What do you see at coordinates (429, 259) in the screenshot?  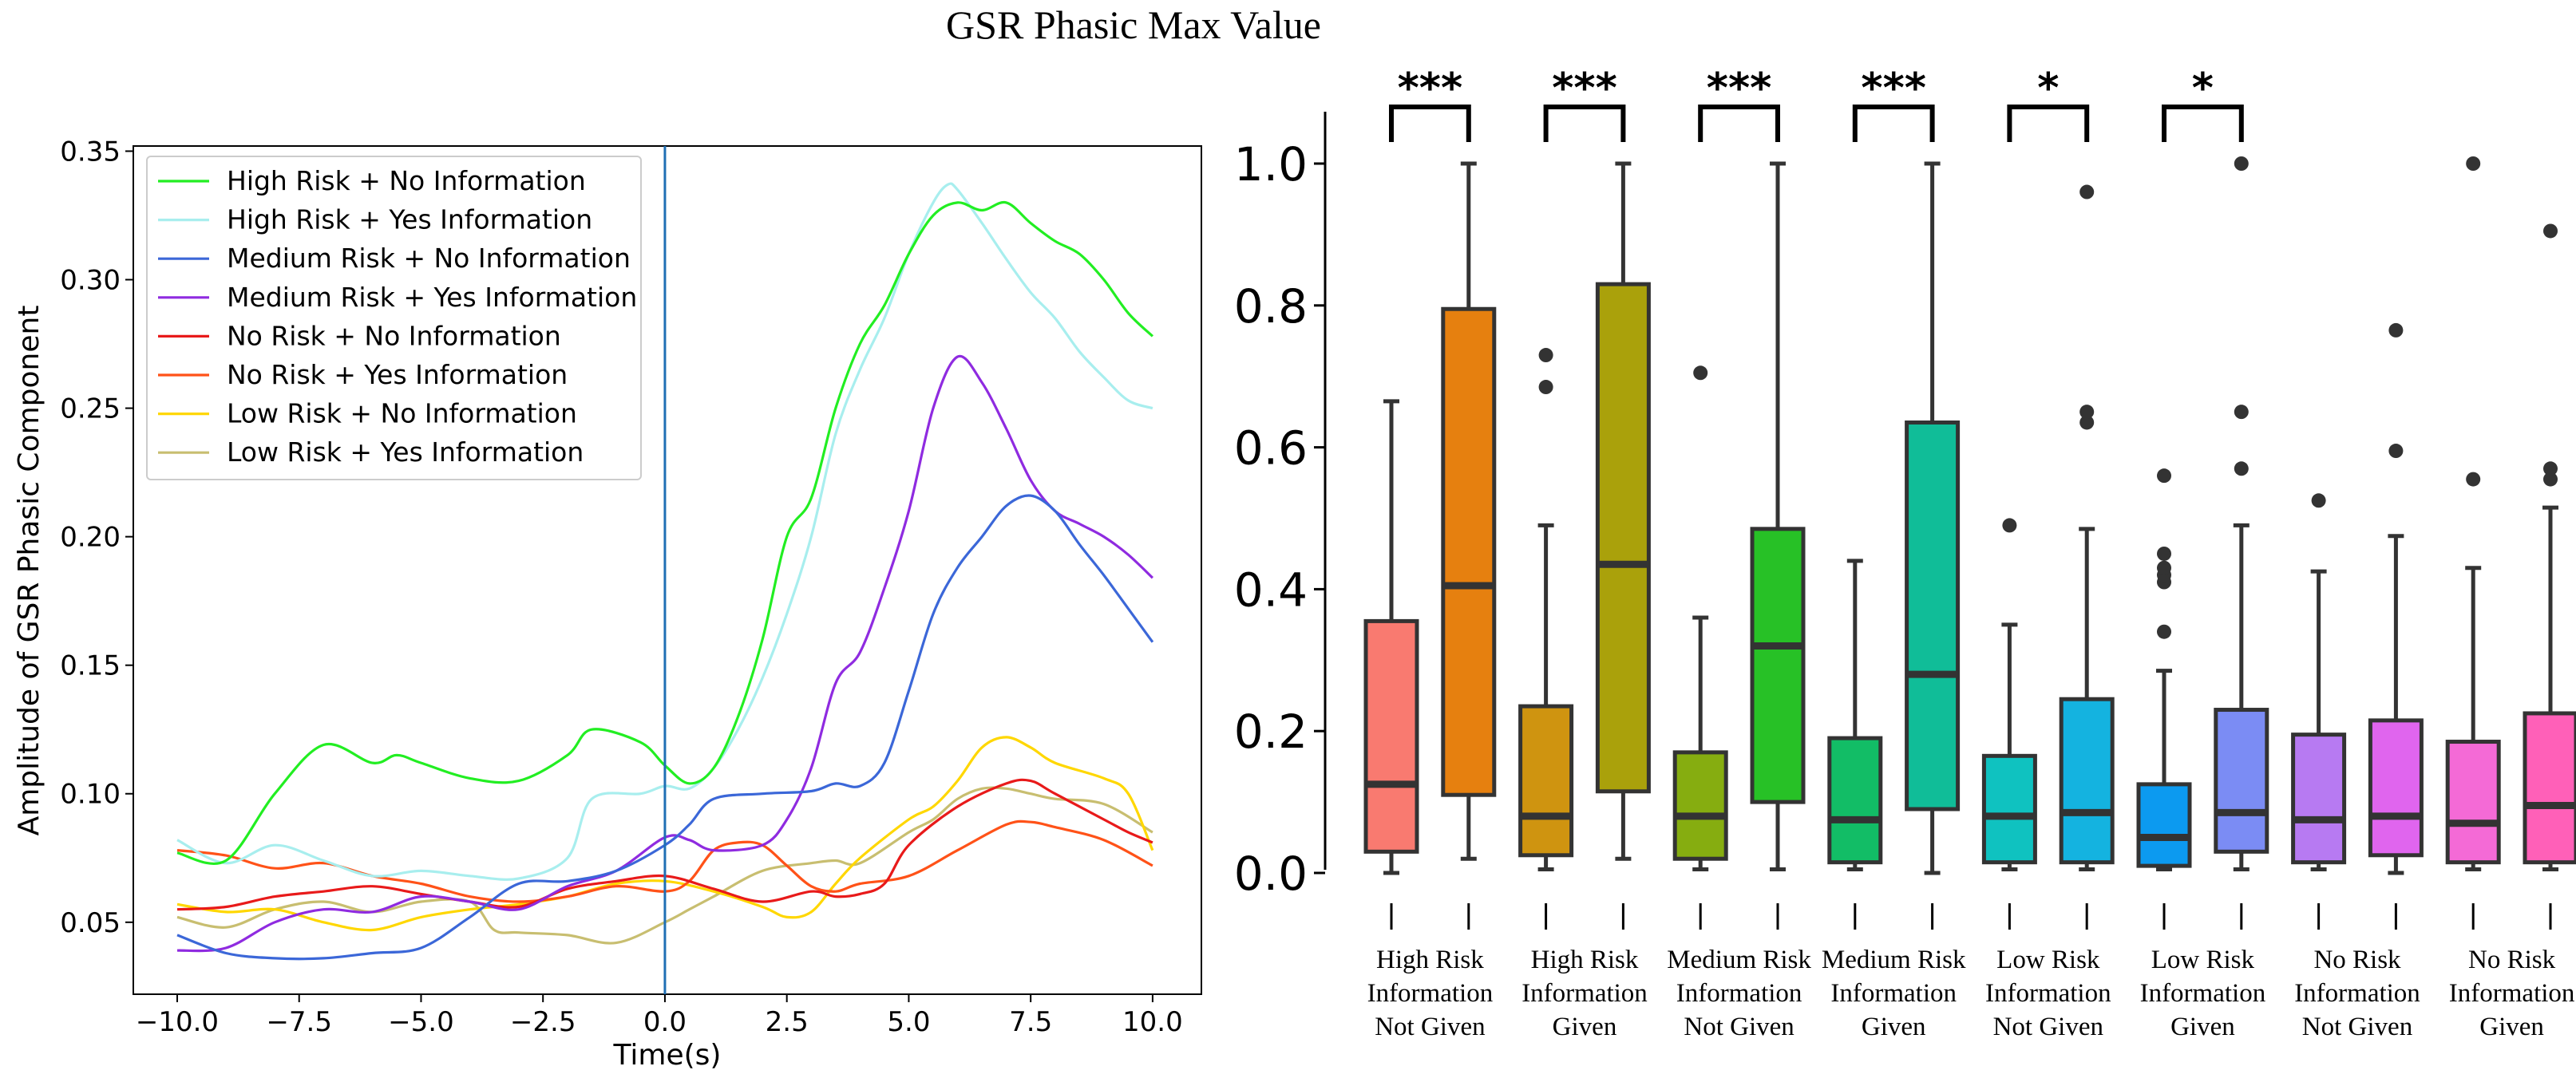 I see `legend-label: Medium Risk + No Information` at bounding box center [429, 259].